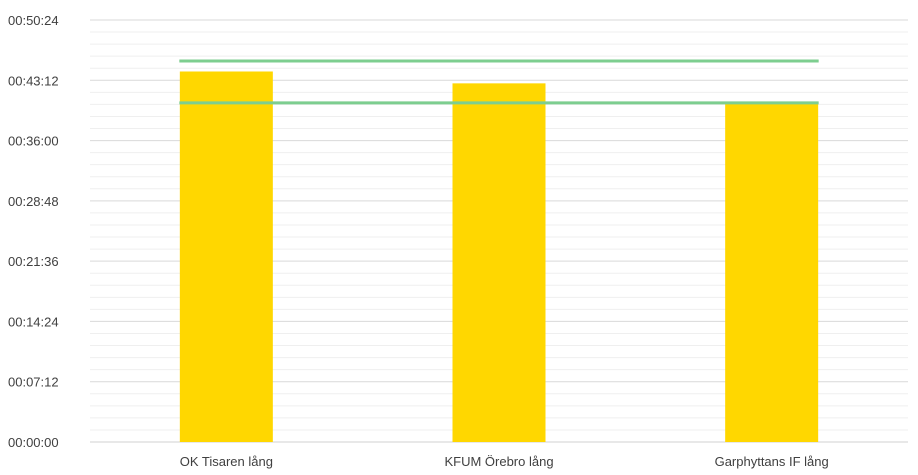 The image size is (918, 475). What do you see at coordinates (33, 261) in the screenshot?
I see `y-tick-label: 00:21:36` at bounding box center [33, 261].